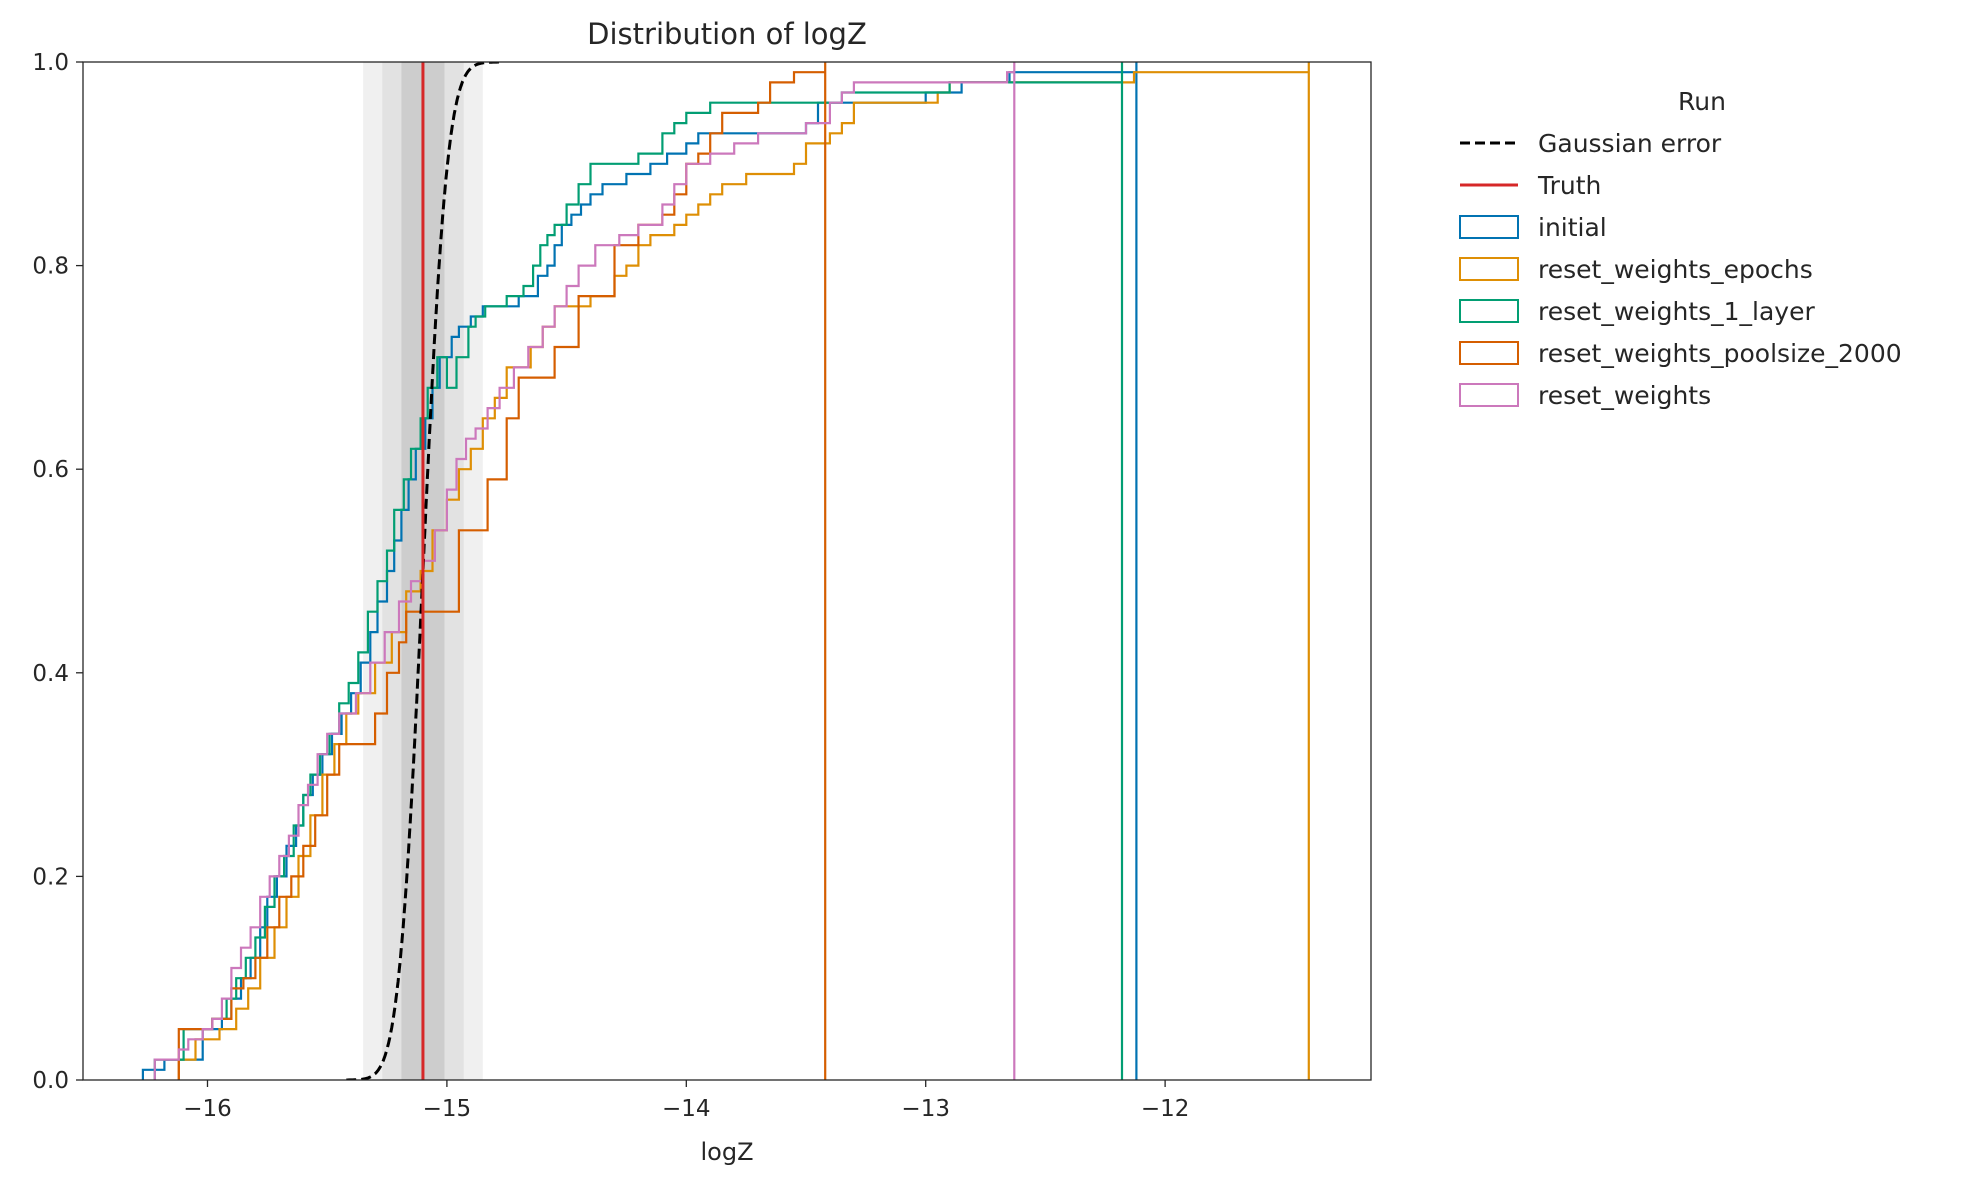  Describe the element at coordinates (1720, 353) in the screenshot. I see `legend-label-reset-weights-poolsize-2000: reset_weights_poolsize_2000` at that location.